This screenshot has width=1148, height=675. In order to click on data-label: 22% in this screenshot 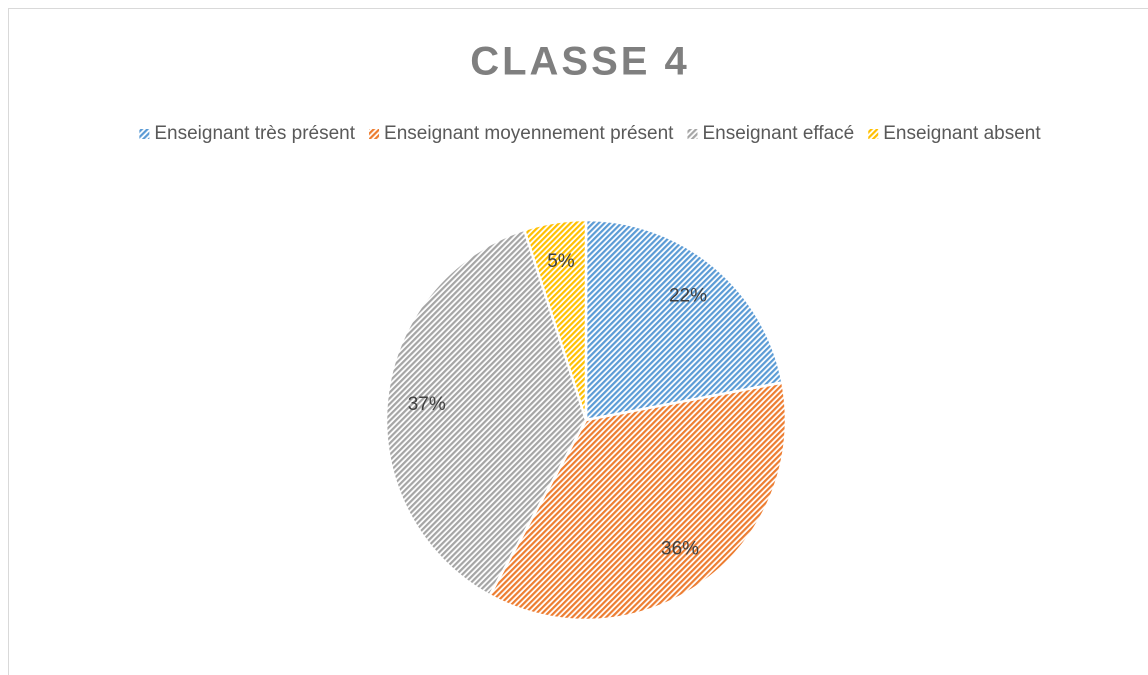, I will do `click(688, 296)`.